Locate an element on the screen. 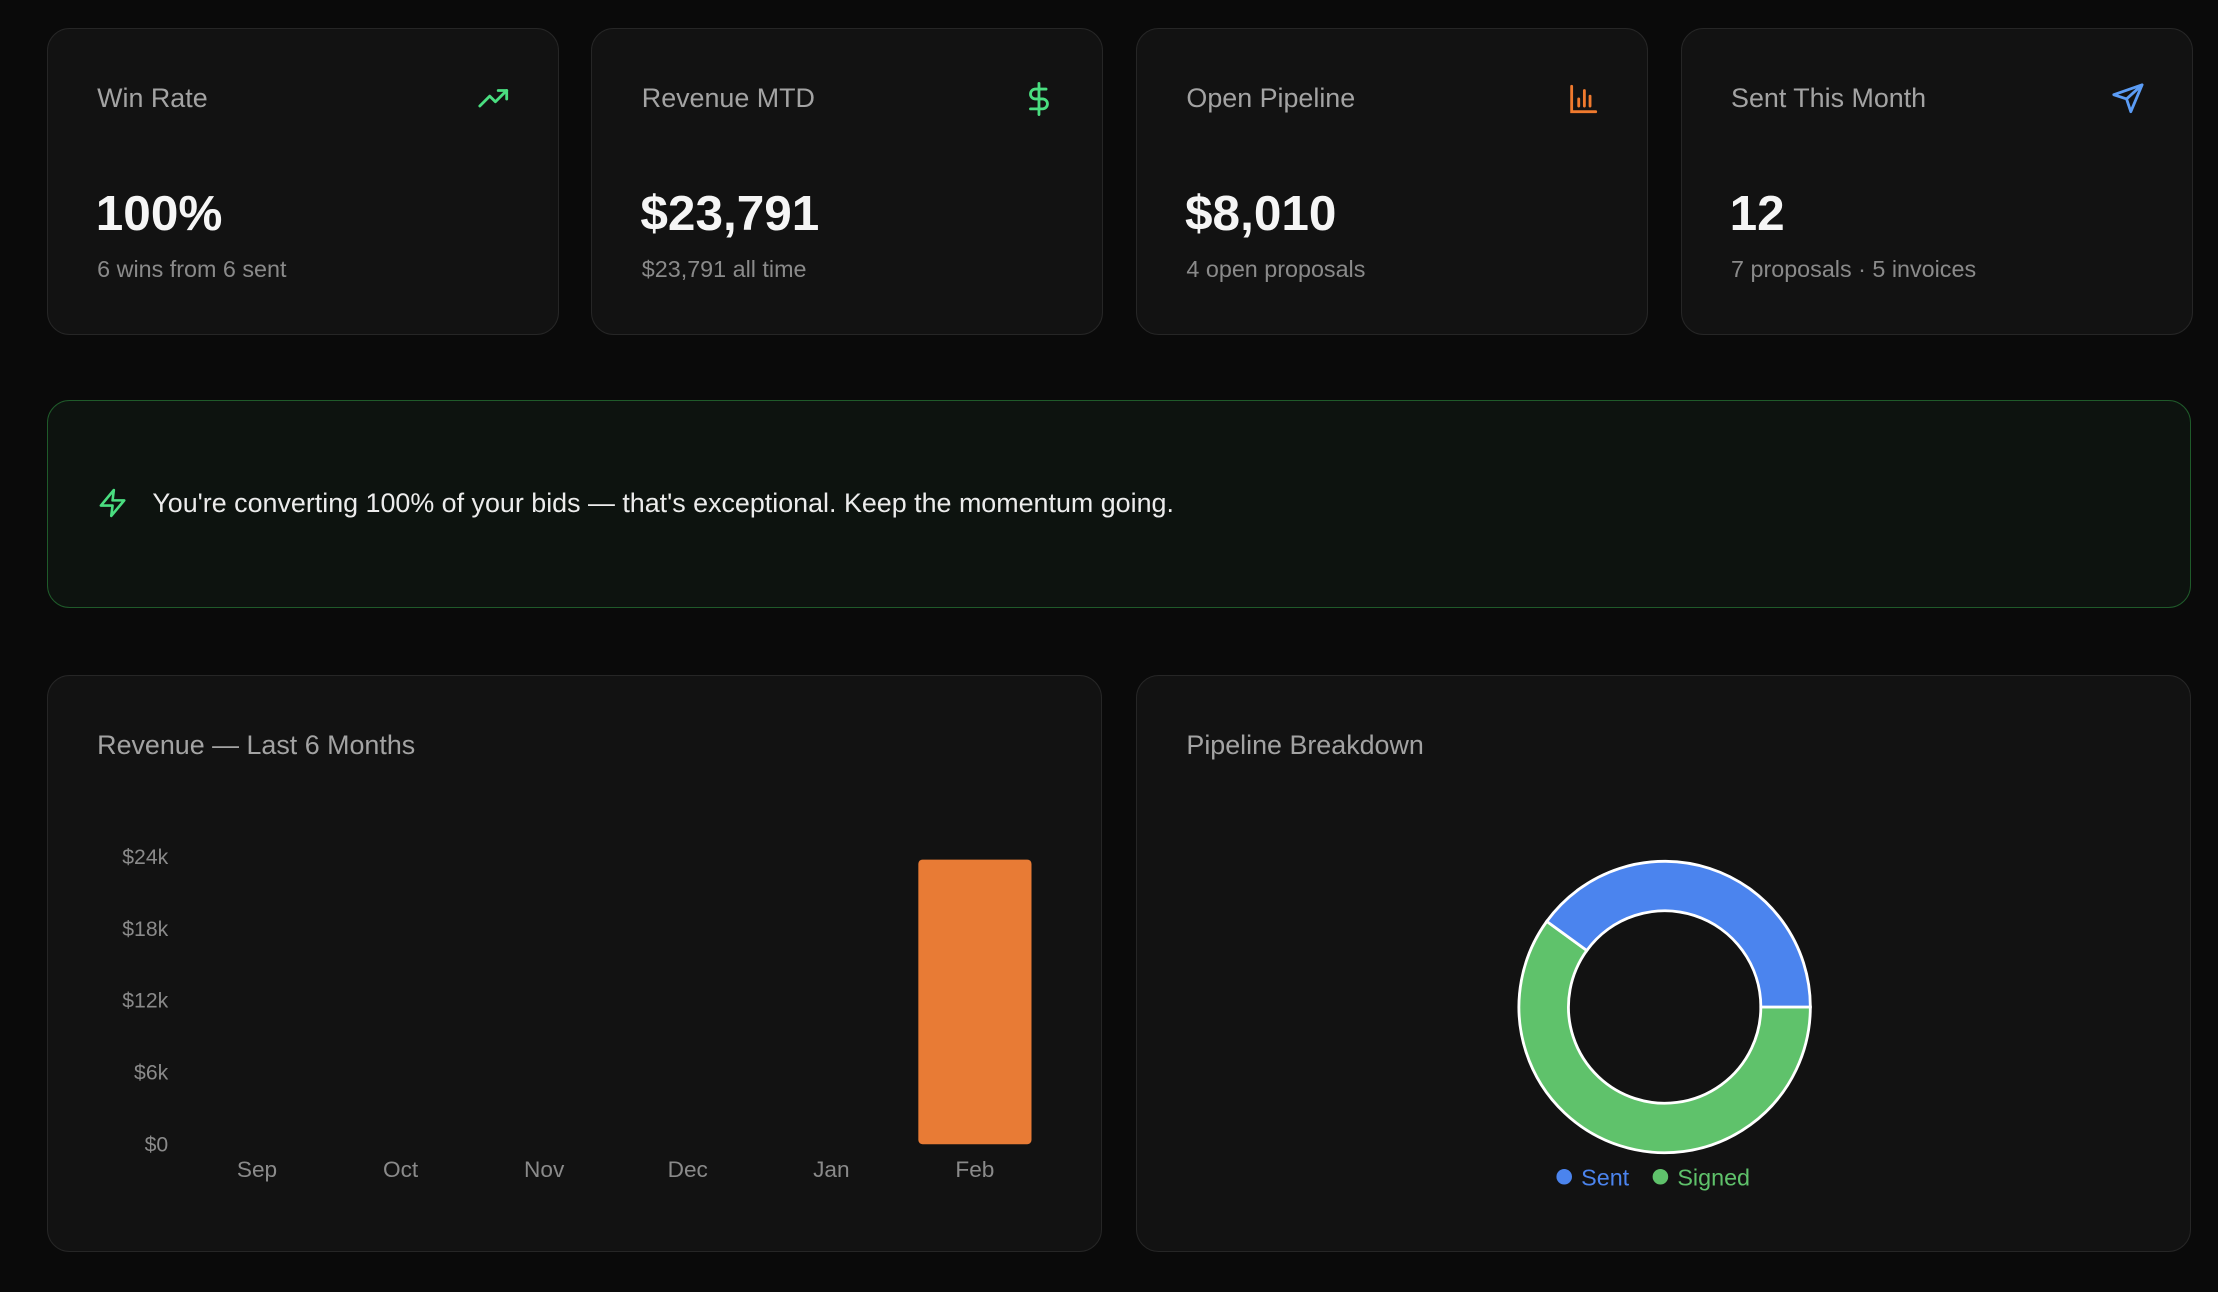 This screenshot has width=2218, height=1292. zap-icon is located at coordinates (112, 503).